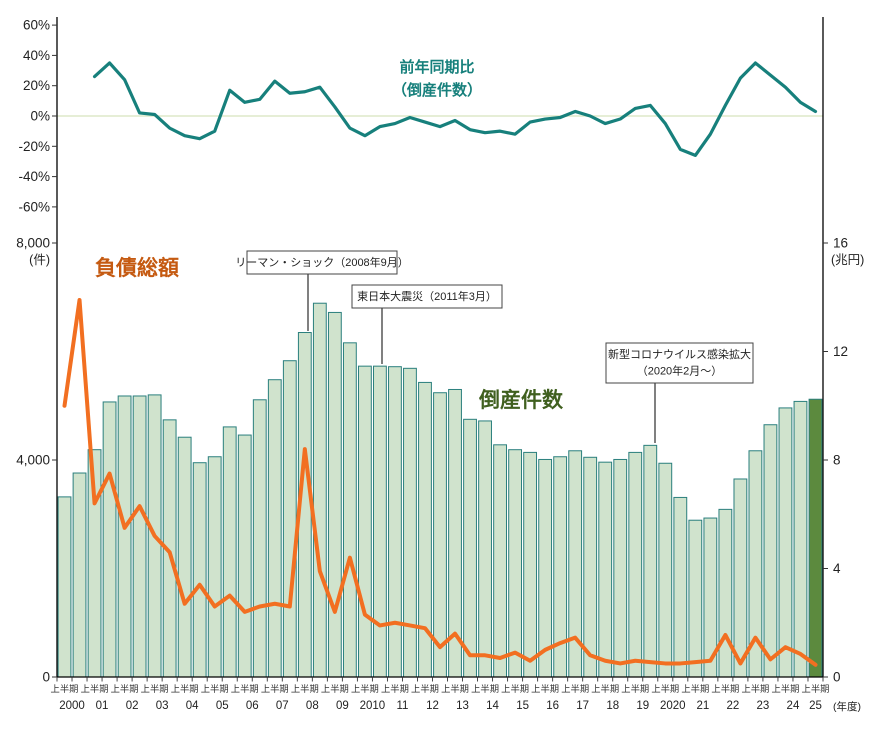 The image size is (873, 733). Describe the element at coordinates (34, 146) in the screenshot. I see `percent-tick-label: -20%` at that location.